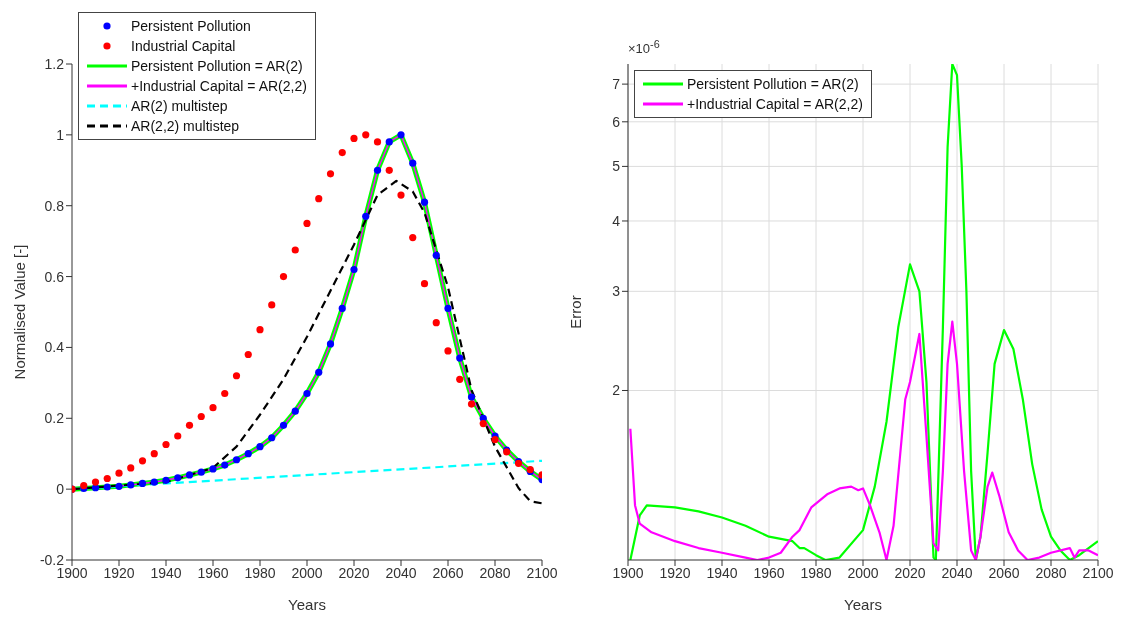 The height and width of the screenshot is (630, 1136). What do you see at coordinates (628, 572) in the screenshot?
I see `x-tick-label: 1900` at bounding box center [628, 572].